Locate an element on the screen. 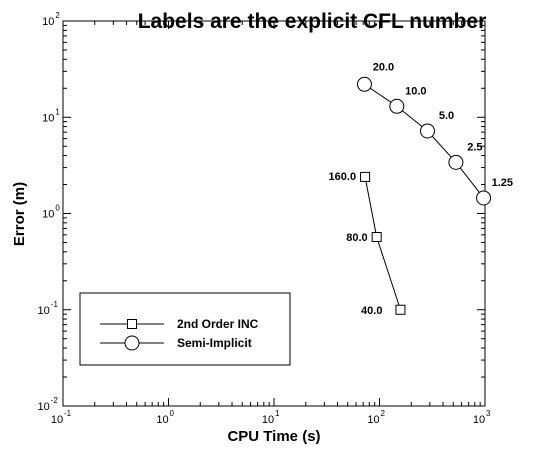  series-line-semi-implicit is located at coordinates (424, 141).